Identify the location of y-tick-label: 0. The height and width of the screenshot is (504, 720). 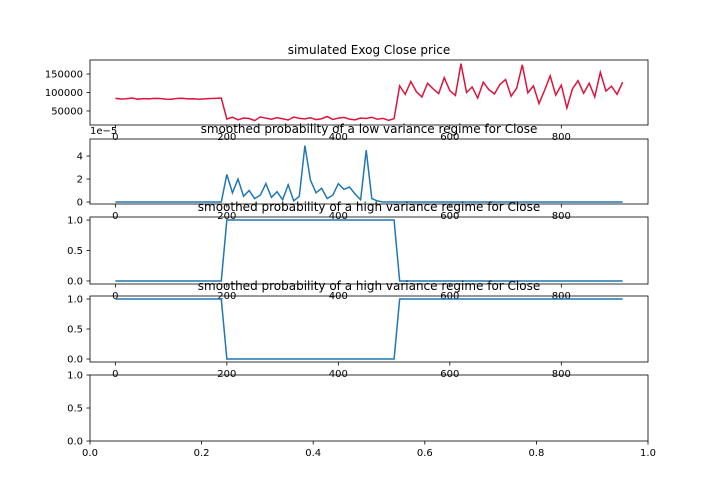
(80, 203).